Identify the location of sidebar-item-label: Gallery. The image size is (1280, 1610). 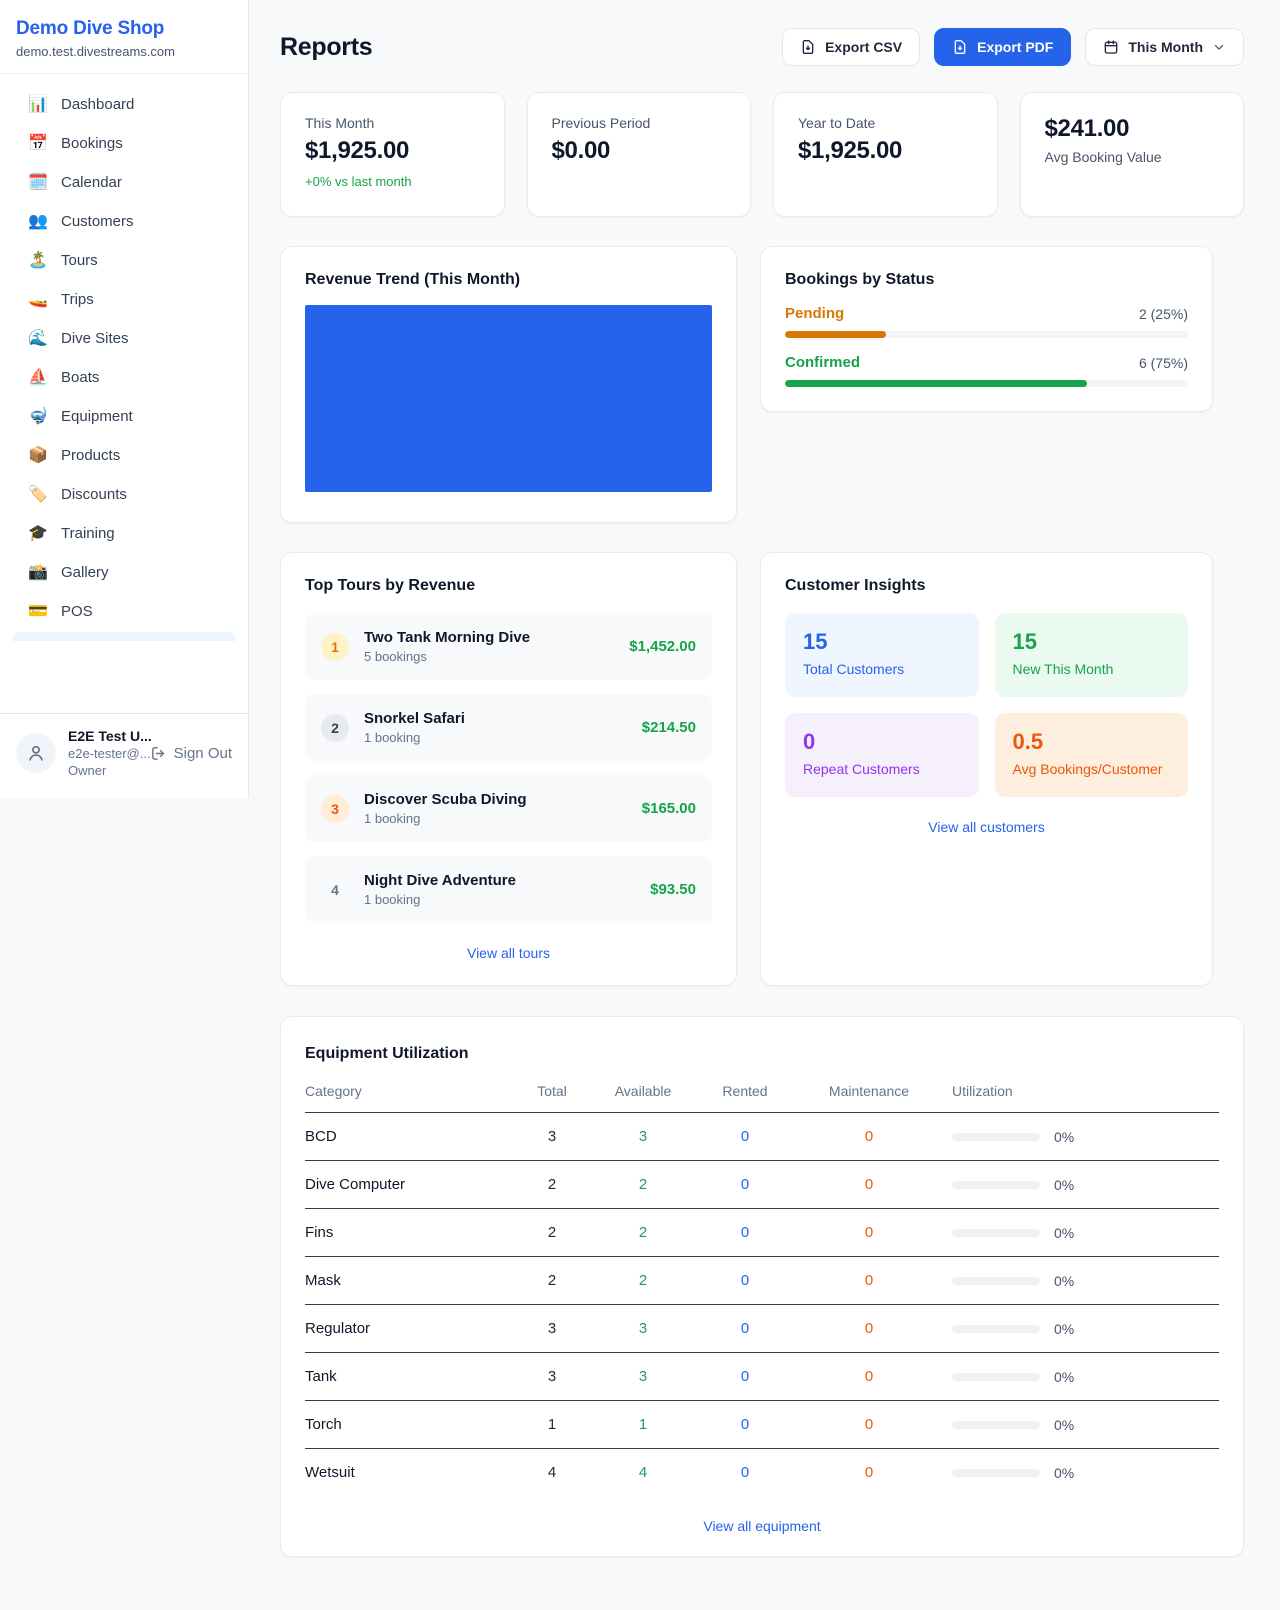
(85, 572).